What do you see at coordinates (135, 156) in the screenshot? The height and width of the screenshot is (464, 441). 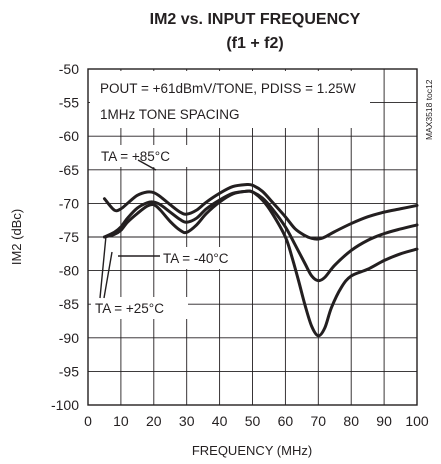 I see `annotation-ta-85: TA = +85°C` at bounding box center [135, 156].